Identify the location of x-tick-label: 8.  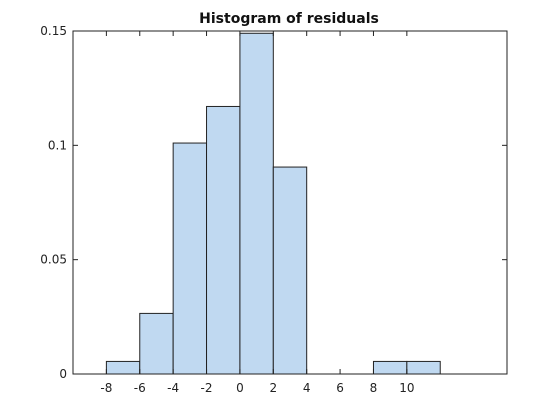
(374, 388).